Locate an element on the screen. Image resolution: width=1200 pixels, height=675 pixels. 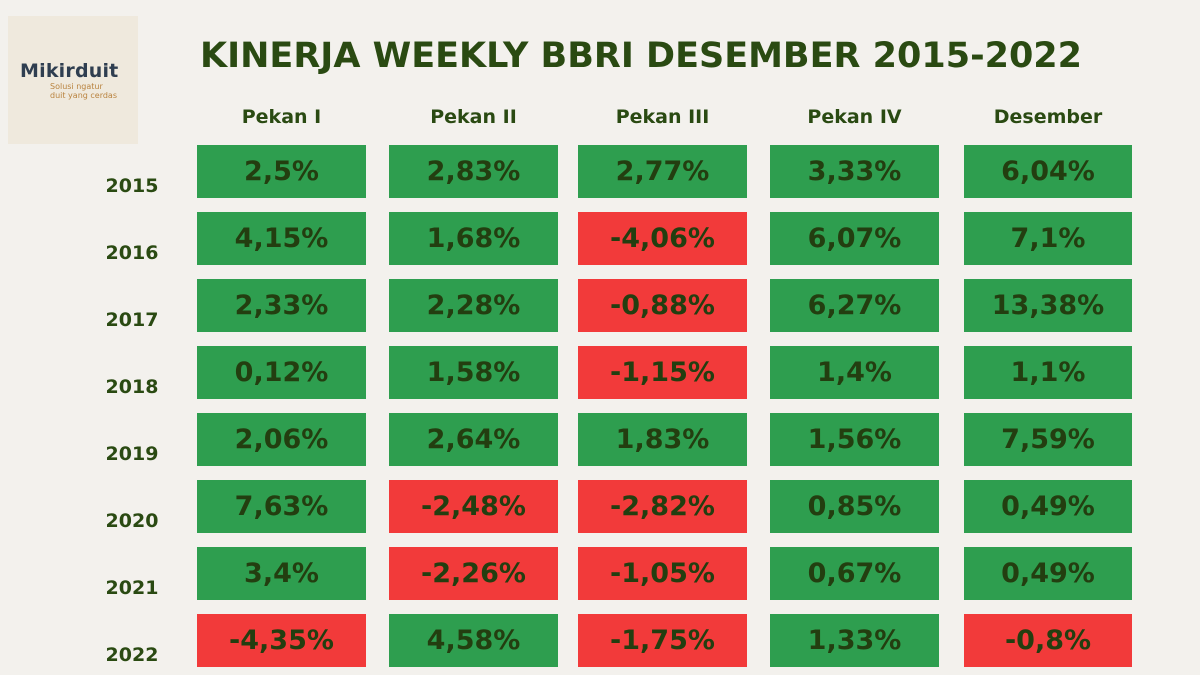
cell-2015-col2: 2,83% is located at coordinates (473, 171).